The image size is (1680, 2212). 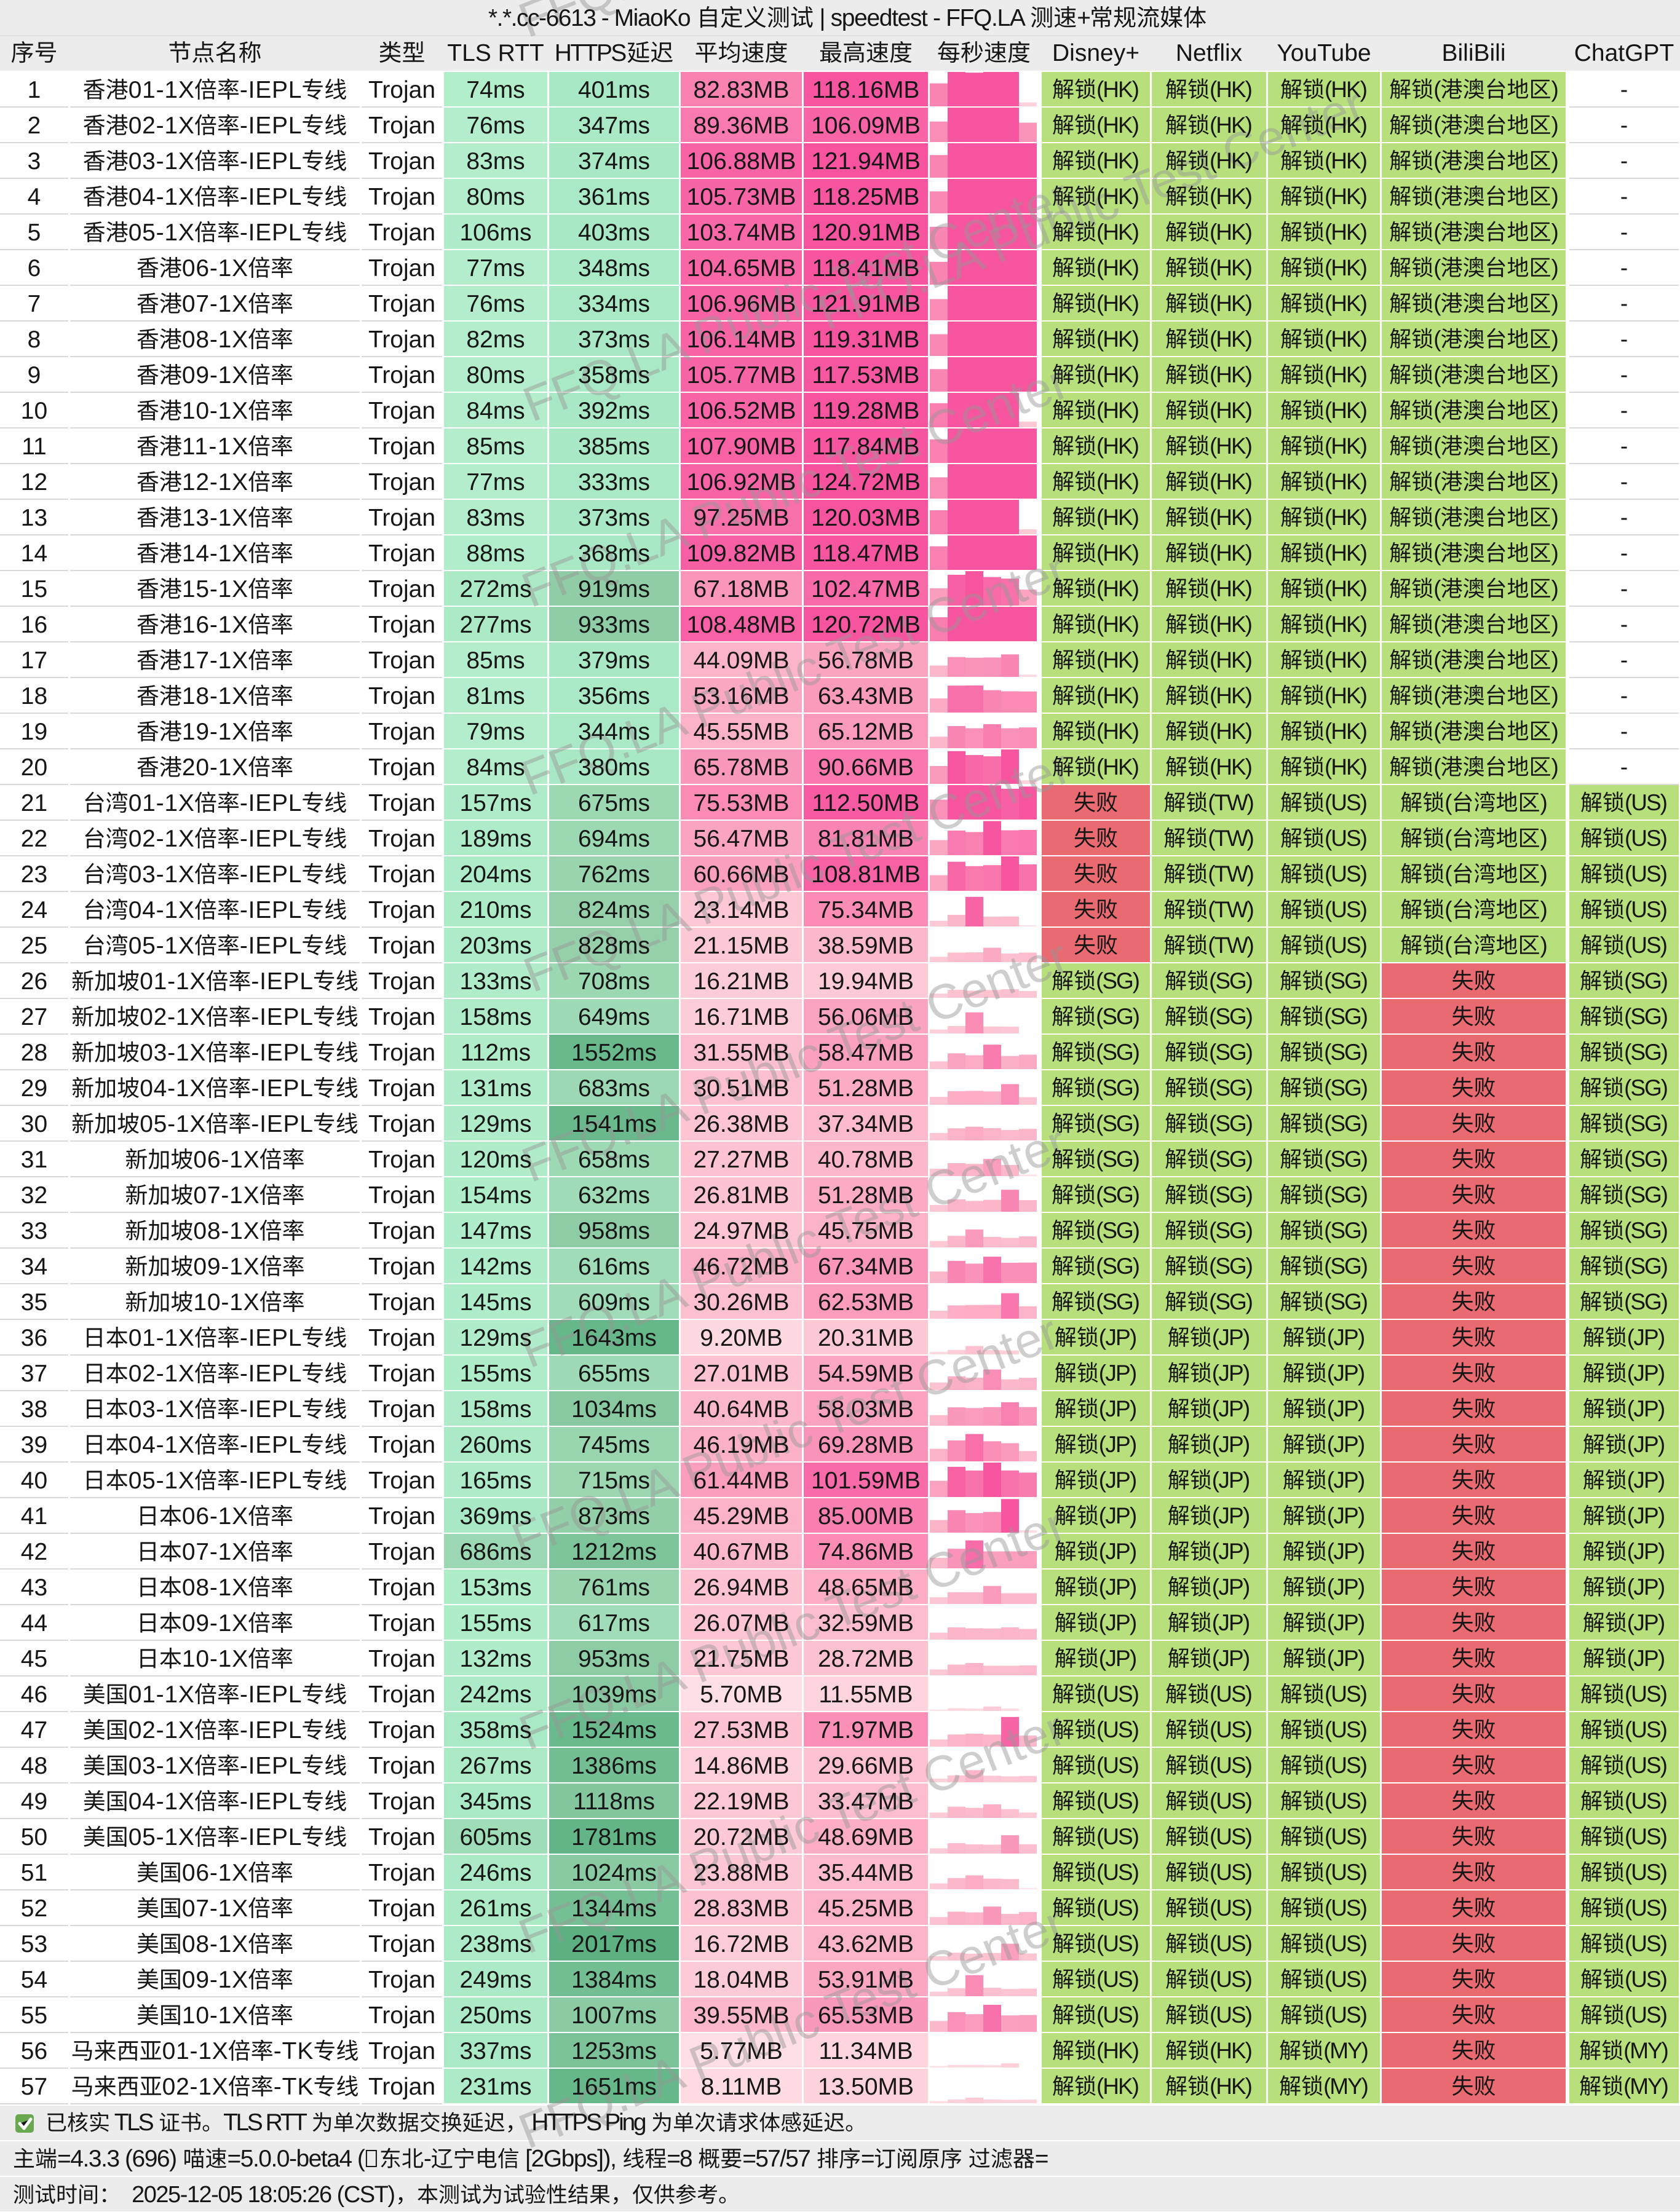 What do you see at coordinates (495, 1837) in the screenshot?
I see `svg-text: 605ms` at bounding box center [495, 1837].